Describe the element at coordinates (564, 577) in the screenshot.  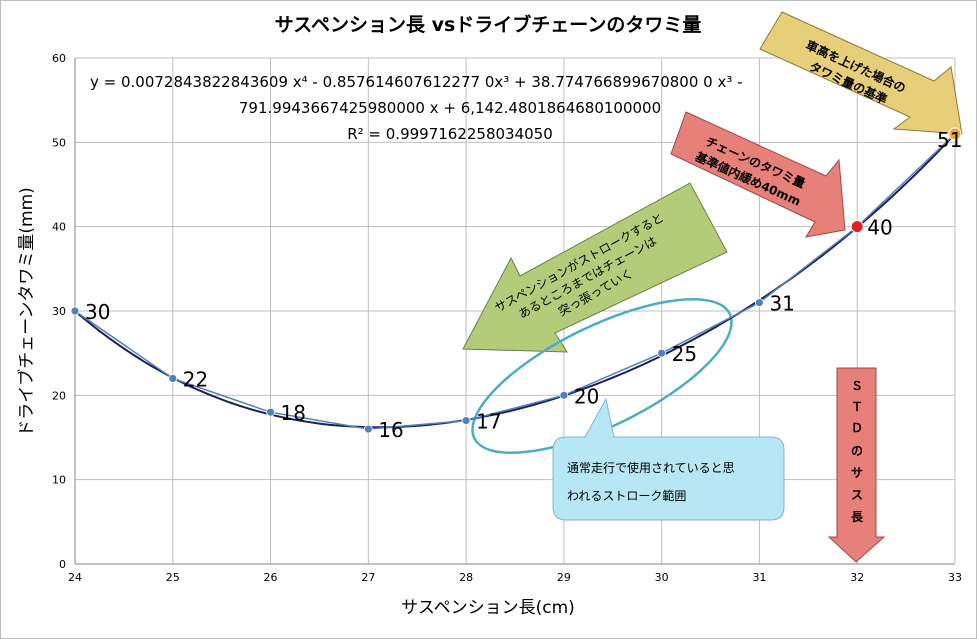
I see `x-tick-label: 29` at that location.